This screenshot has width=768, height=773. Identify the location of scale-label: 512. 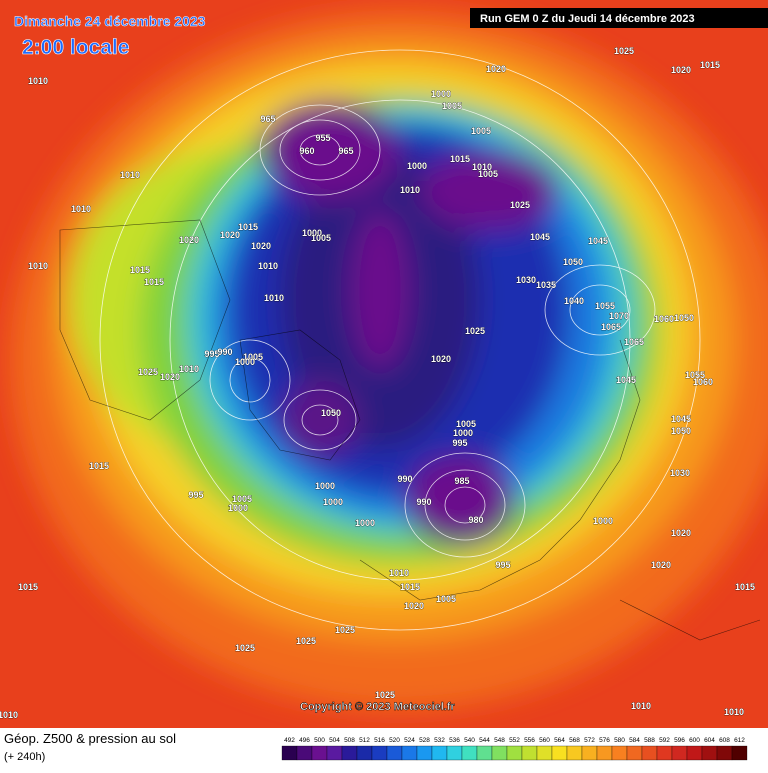
(364, 740).